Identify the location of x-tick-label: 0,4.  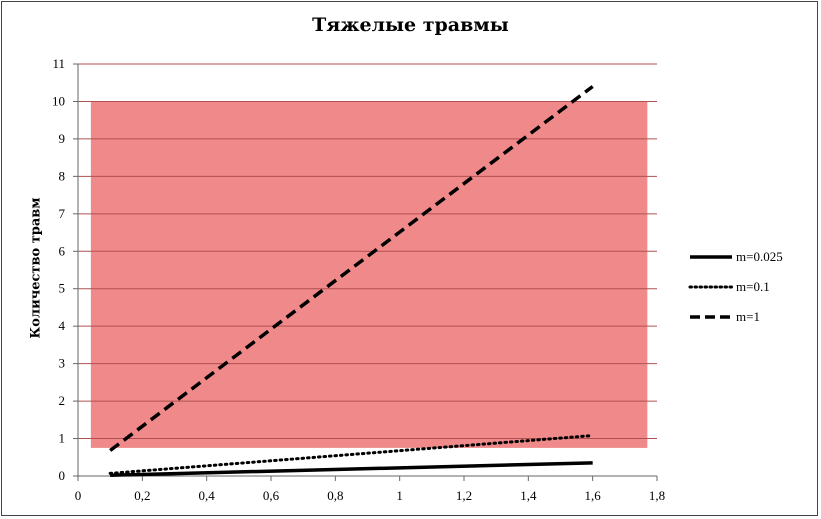
(207, 495).